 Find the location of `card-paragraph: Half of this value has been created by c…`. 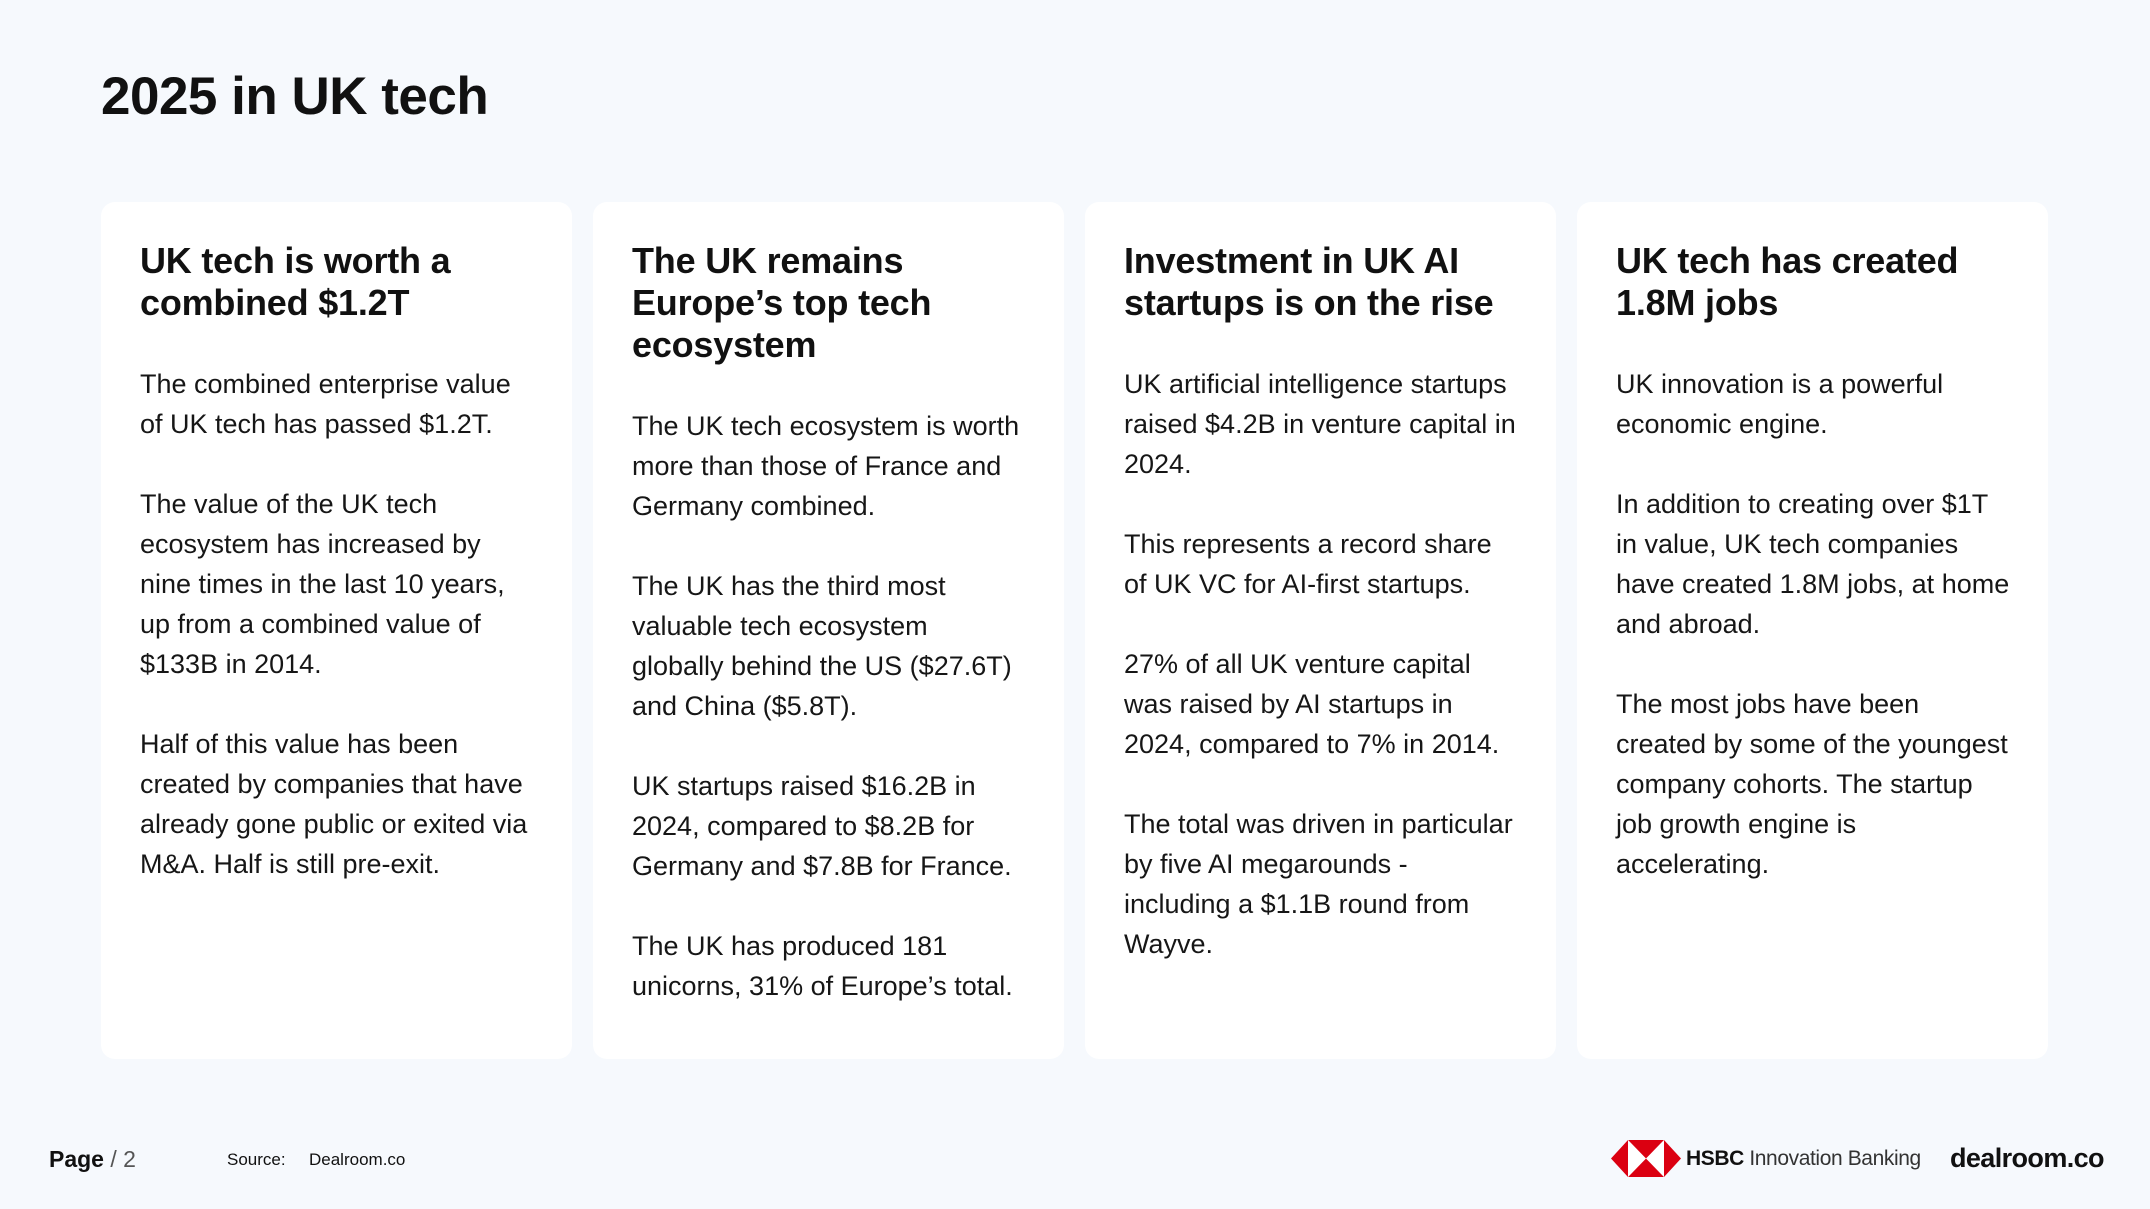

card-paragraph: Half of this value has been created by c… is located at coordinates (334, 804).